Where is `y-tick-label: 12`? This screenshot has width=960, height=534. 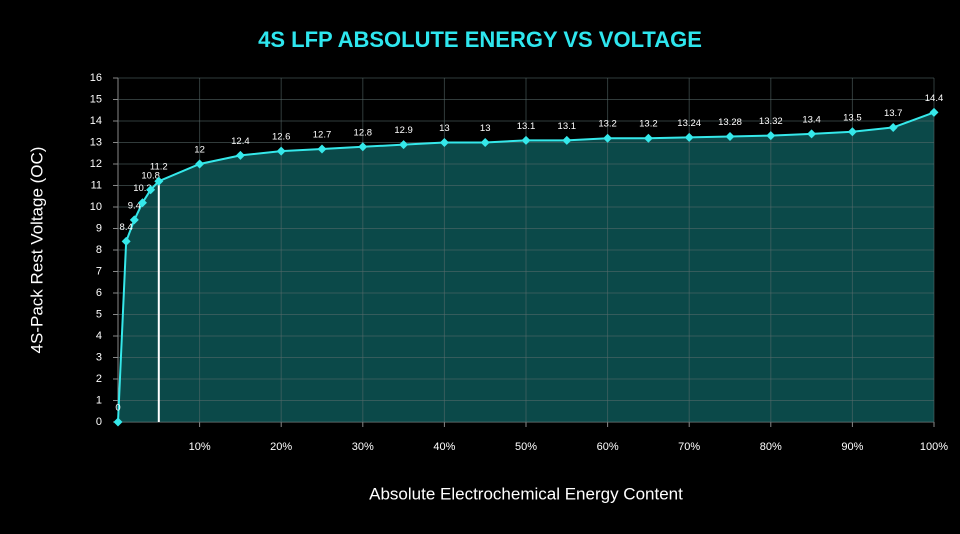 y-tick-label: 12 is located at coordinates (96, 164).